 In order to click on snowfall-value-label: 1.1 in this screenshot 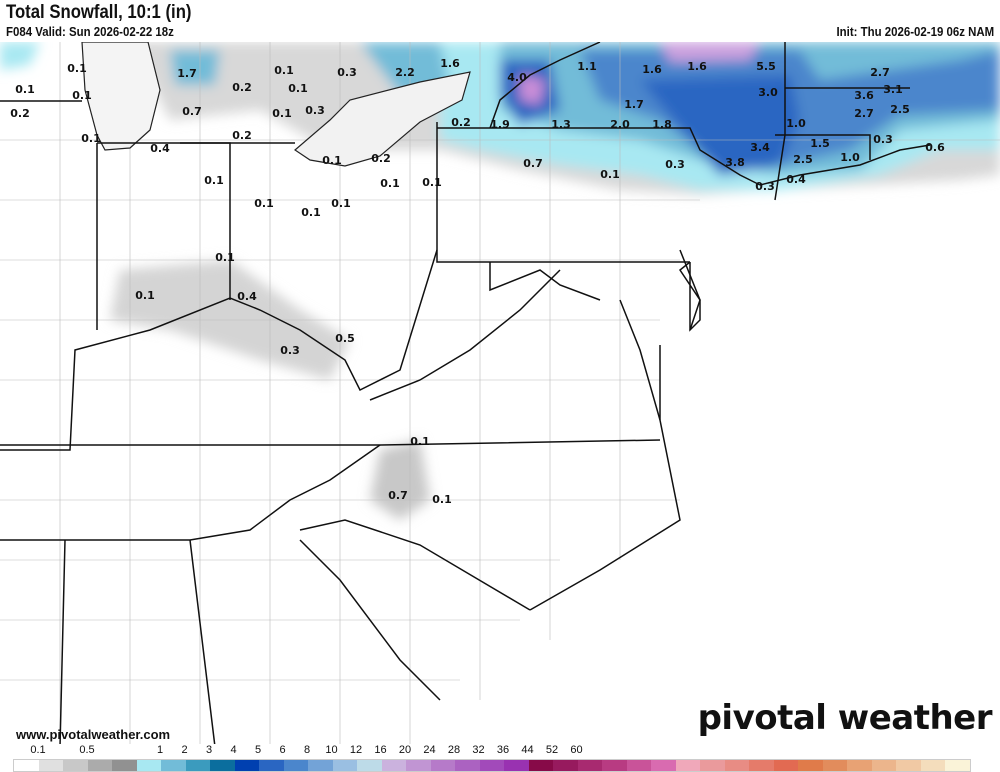, I will do `click(587, 66)`.